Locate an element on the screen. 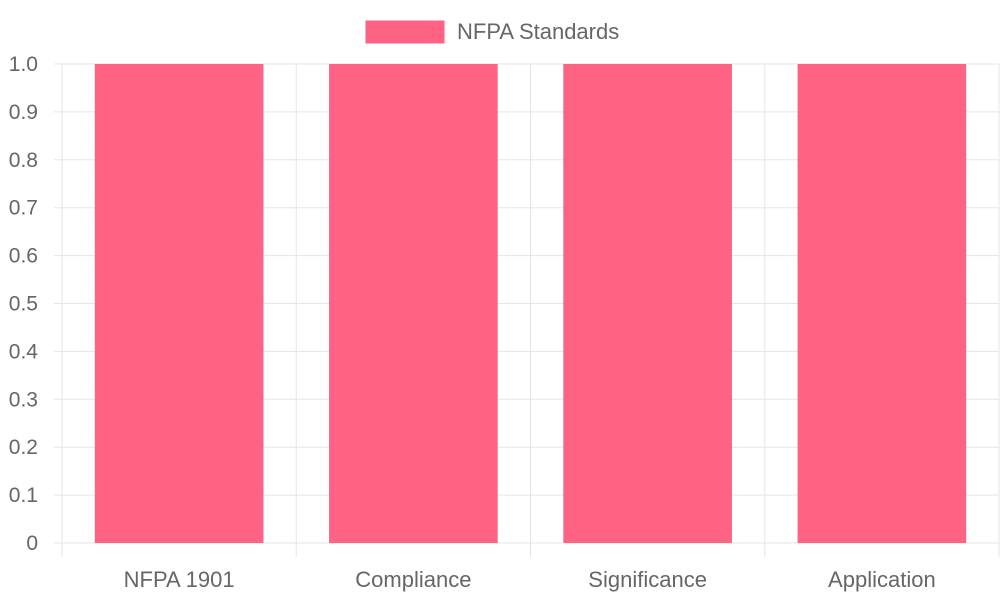 The height and width of the screenshot is (605, 1000). y-tick-label: 0.3 is located at coordinates (23, 399).